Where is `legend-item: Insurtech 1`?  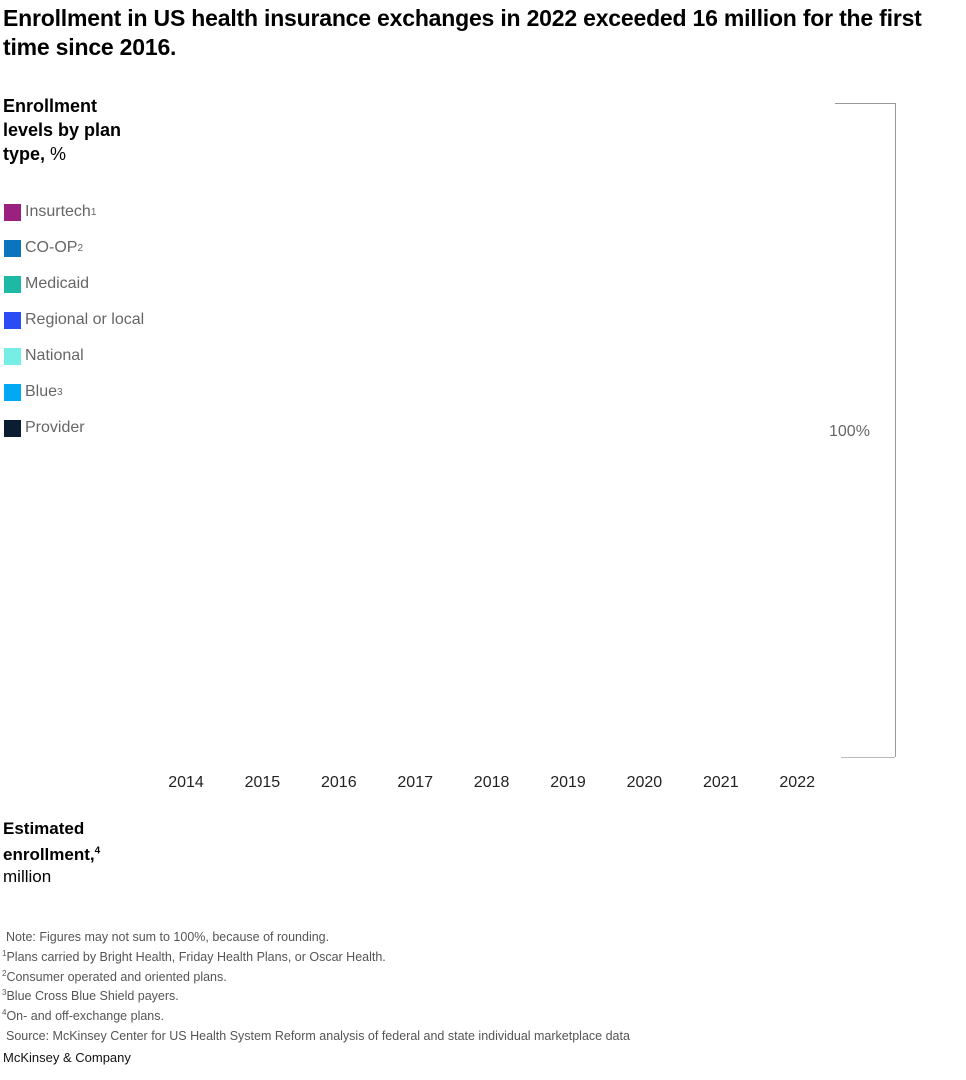
legend-item: Insurtech 1 is located at coordinates (50, 212).